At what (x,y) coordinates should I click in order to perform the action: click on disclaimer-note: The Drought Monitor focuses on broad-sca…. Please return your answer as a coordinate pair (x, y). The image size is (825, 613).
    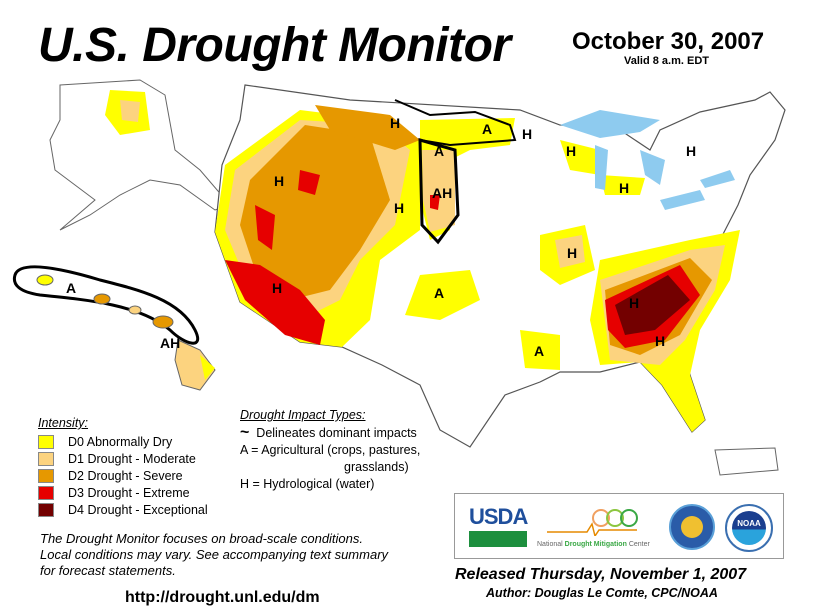
    Looking at the image, I should click on (240, 555).